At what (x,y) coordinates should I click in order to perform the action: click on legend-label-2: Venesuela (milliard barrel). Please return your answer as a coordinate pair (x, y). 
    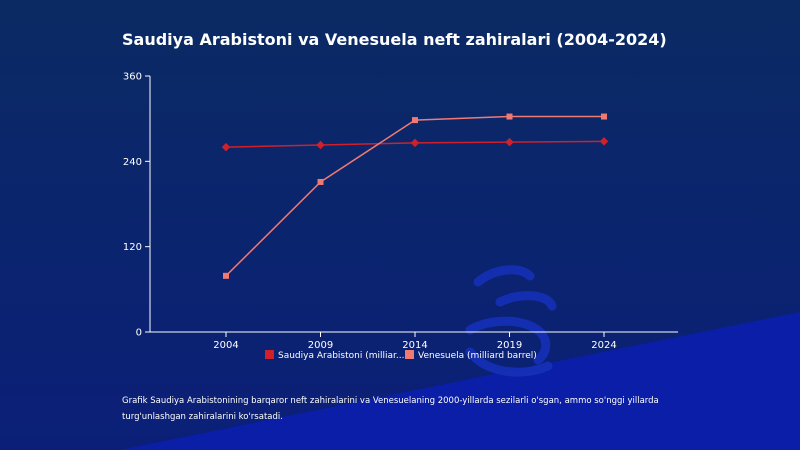
    Looking at the image, I should click on (477, 356).